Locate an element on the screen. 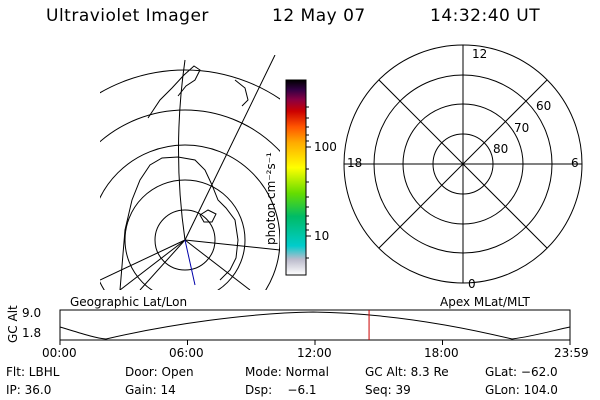 The height and width of the screenshot is (400, 600). time-label: 14:32:40 UT is located at coordinates (485, 16).